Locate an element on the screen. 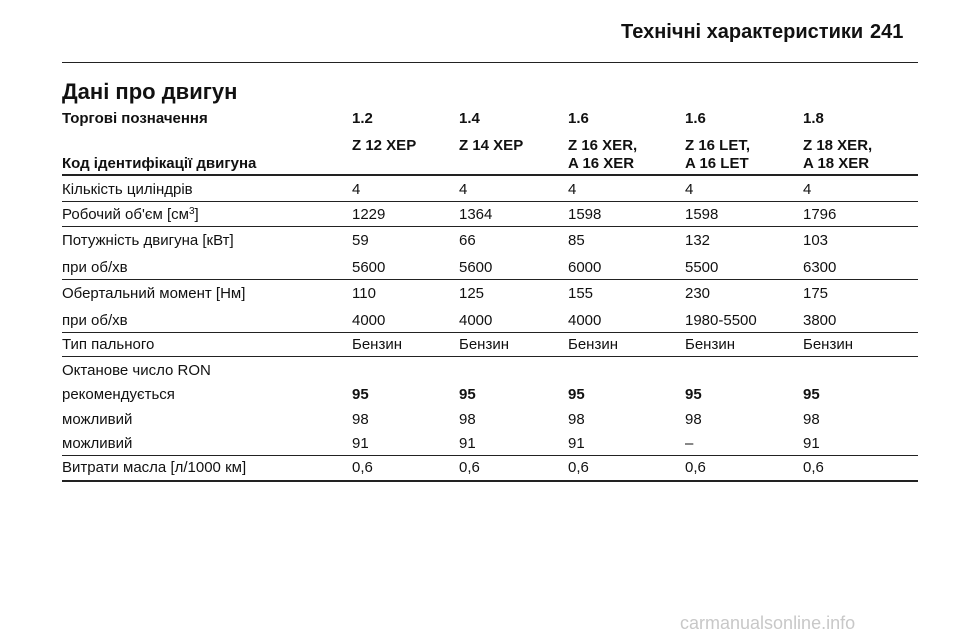  row-value: 1796 is located at coordinates (820, 214).